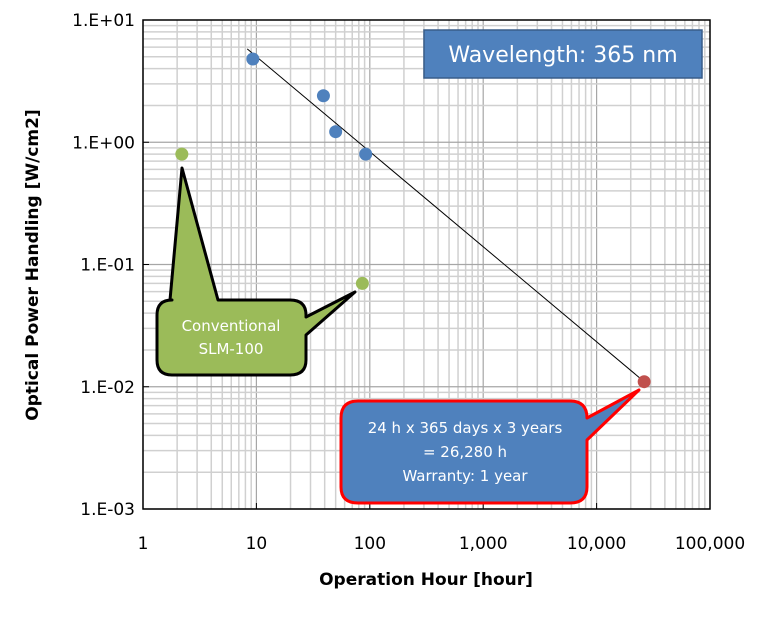  I want to click on title-box-text: Wavelength: 365 nm, so click(562, 55).